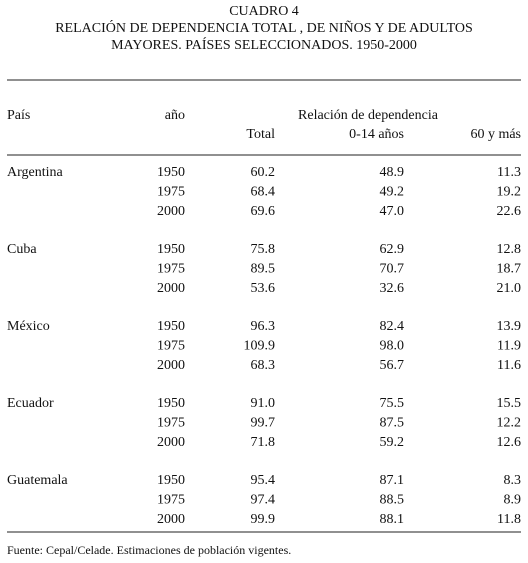 This screenshot has width=528, height=563. I want to click on cell: 68.4, so click(263, 192).